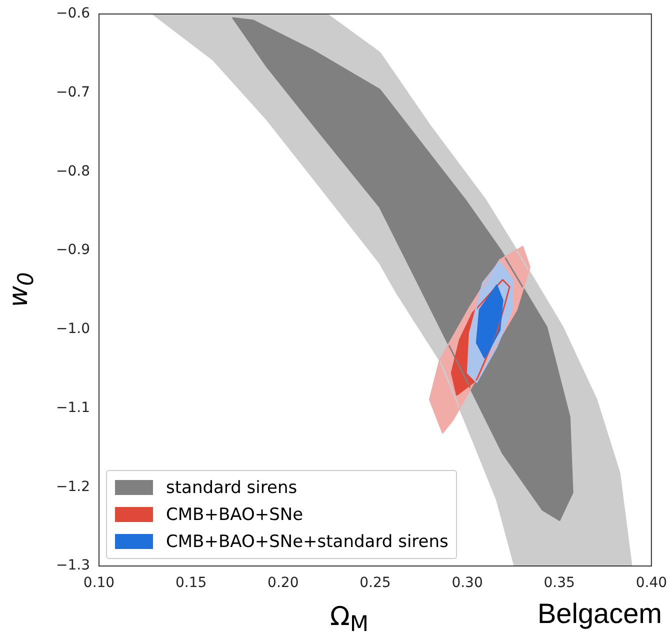 The height and width of the screenshot is (636, 670). I want to click on y-tick-label: −0.9, so click(73, 250).